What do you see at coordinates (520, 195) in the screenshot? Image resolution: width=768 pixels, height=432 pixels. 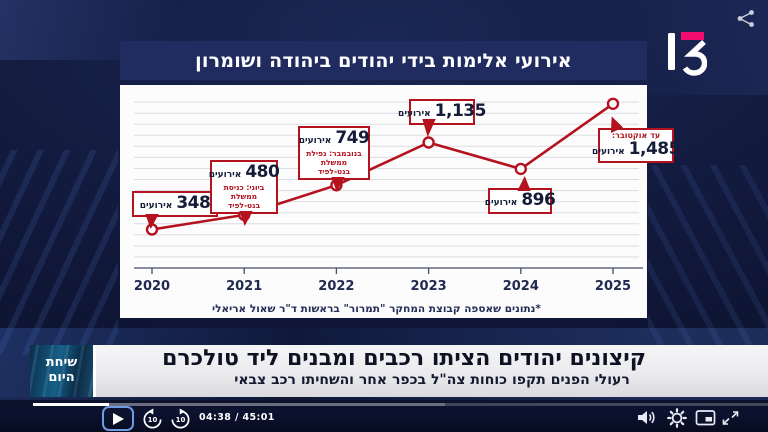 I see `data-callout-2024: 896 אירועים` at bounding box center [520, 195].